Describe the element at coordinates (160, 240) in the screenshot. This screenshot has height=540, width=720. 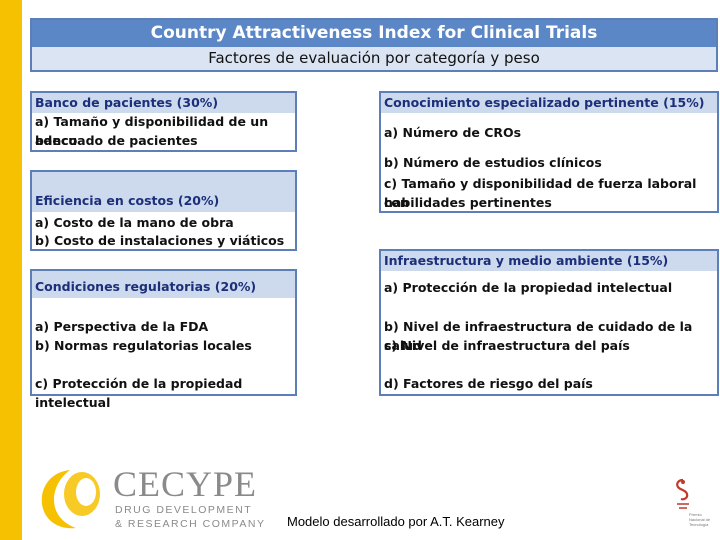
I see `category-item: b) Costo de instalaciones y viáticos` at that location.